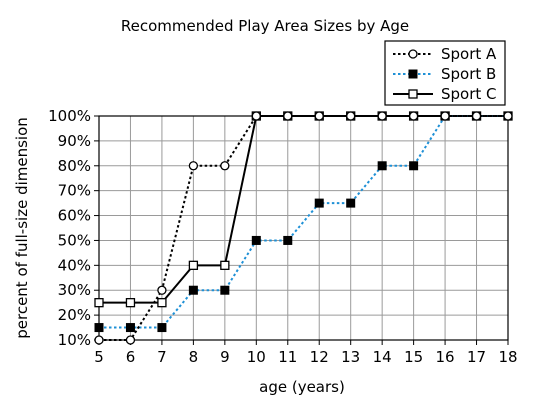 This screenshot has width=555, height=419. What do you see at coordinates (287, 357) in the screenshot?
I see `x-tick-label: 11` at bounding box center [287, 357].